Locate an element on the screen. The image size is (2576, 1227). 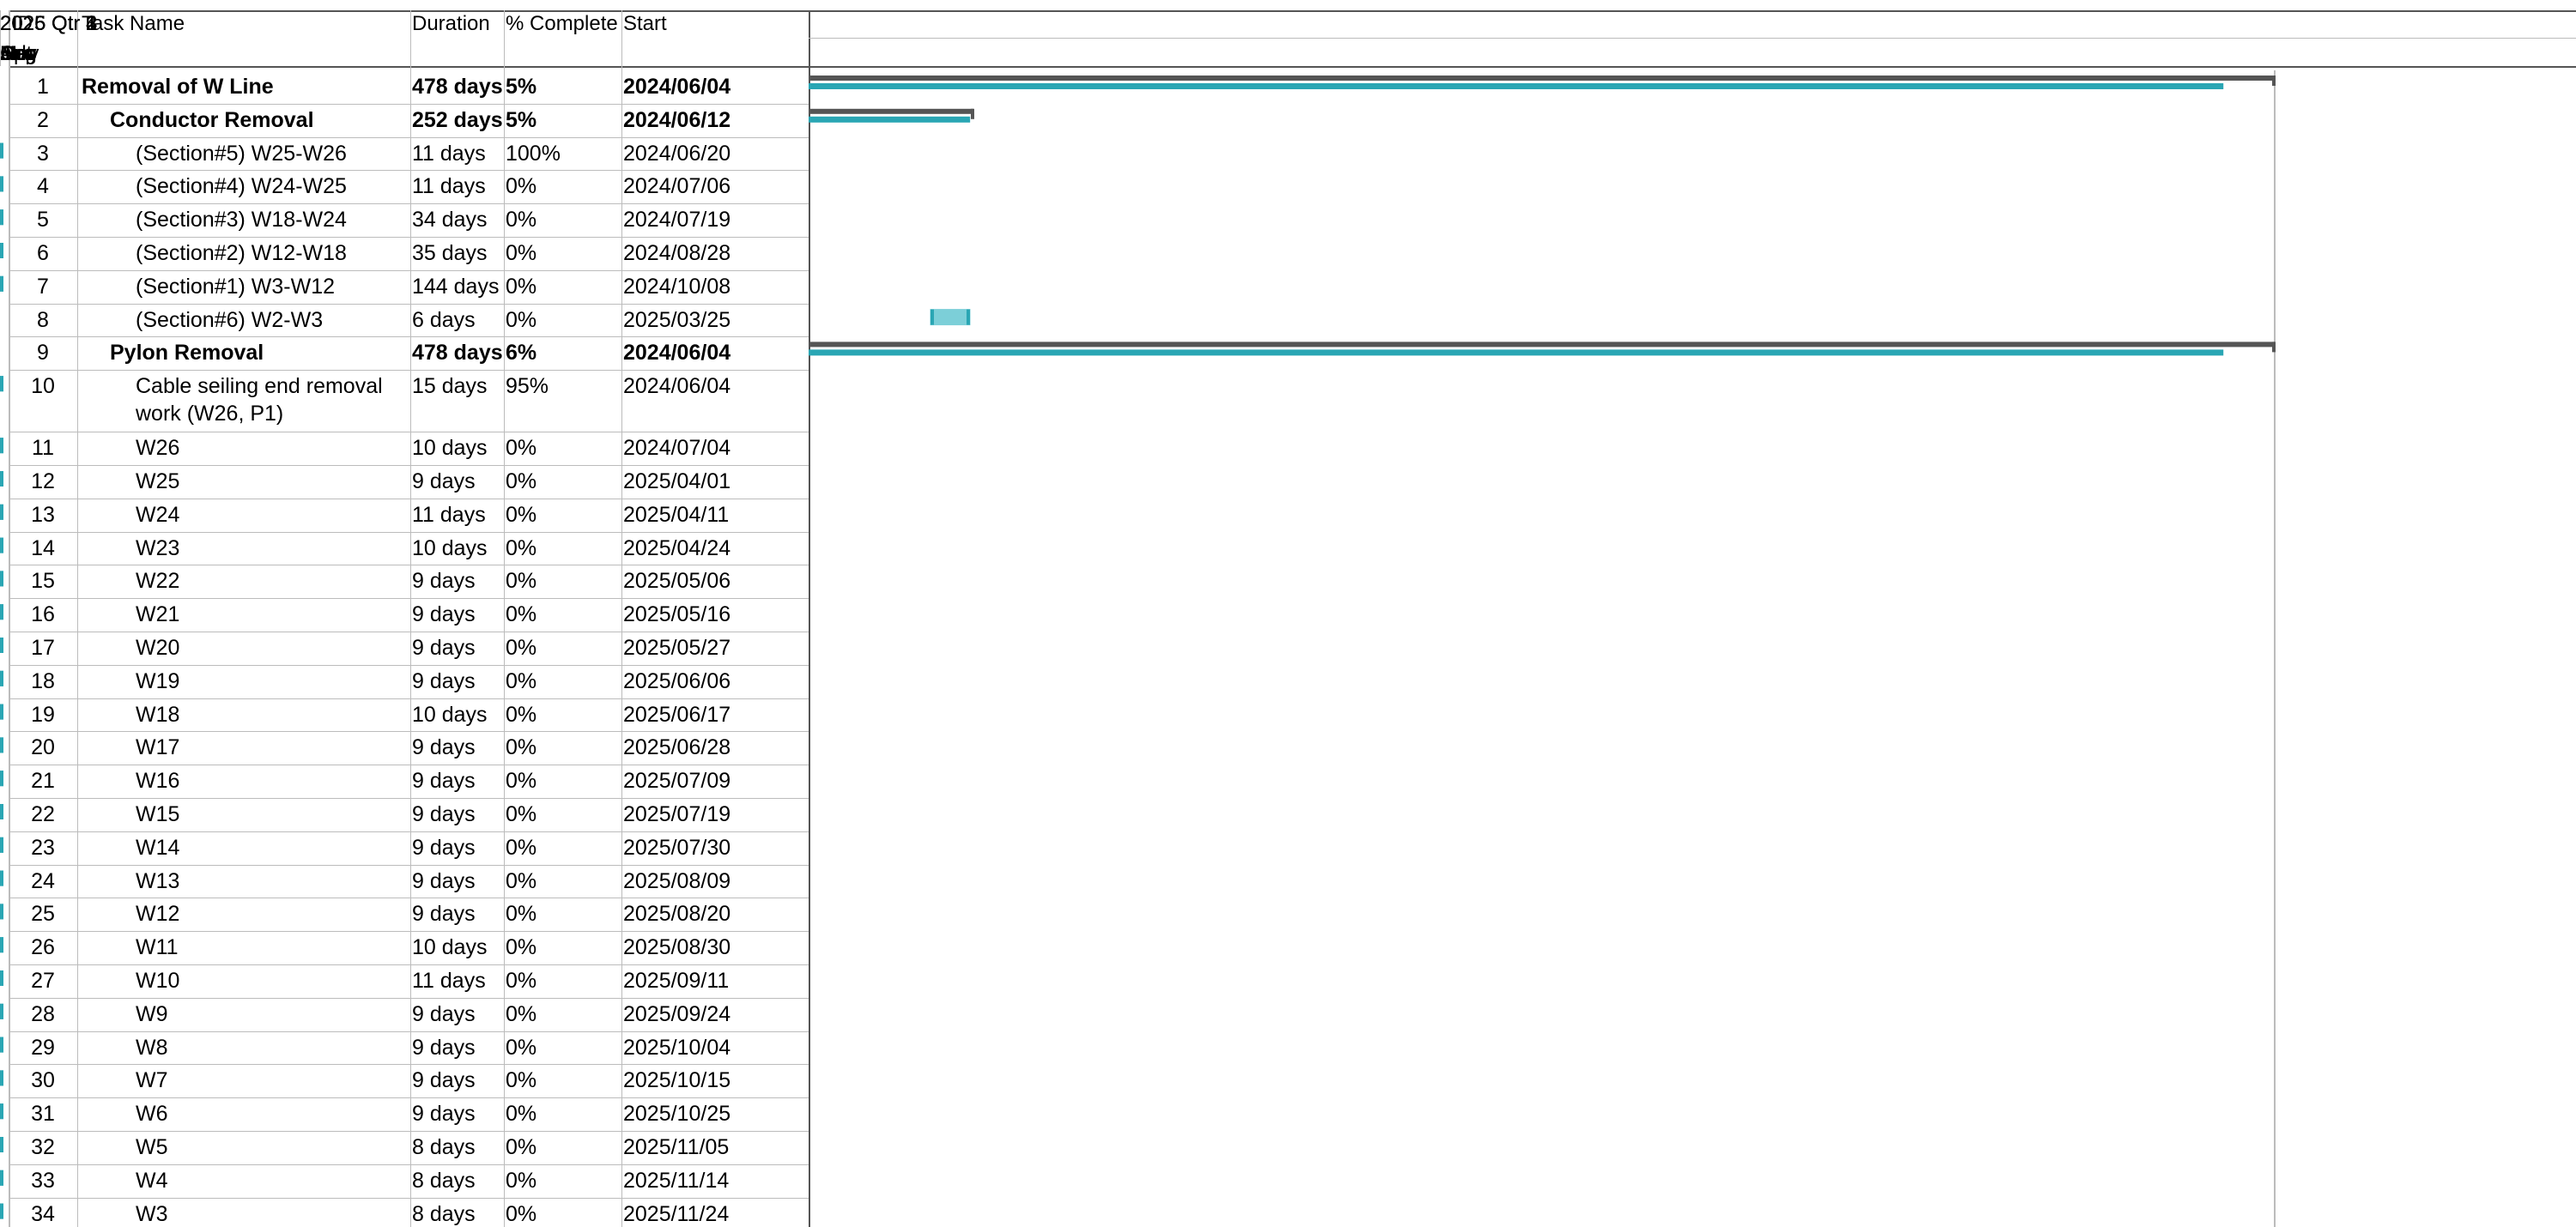
column-header-pct: % Complete is located at coordinates (562, 23).